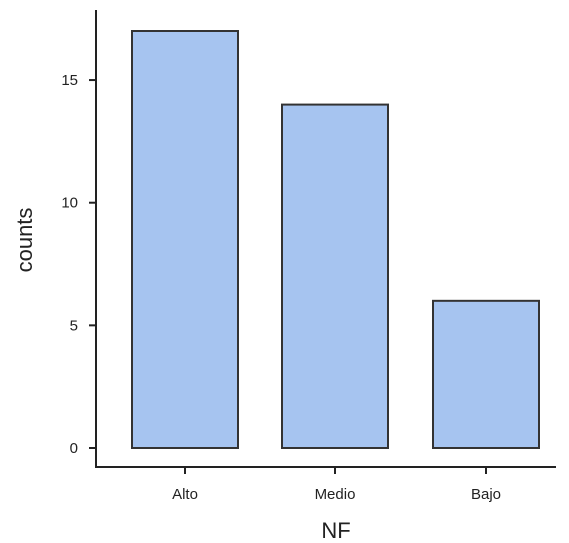  Describe the element at coordinates (78, 264) in the screenshot. I see `y-ticks: 0 5 10 15` at that location.